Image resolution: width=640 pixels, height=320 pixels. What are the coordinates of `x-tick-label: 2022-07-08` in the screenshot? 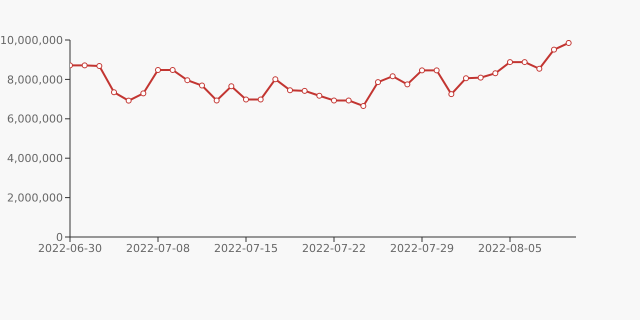 It's located at (158, 248).